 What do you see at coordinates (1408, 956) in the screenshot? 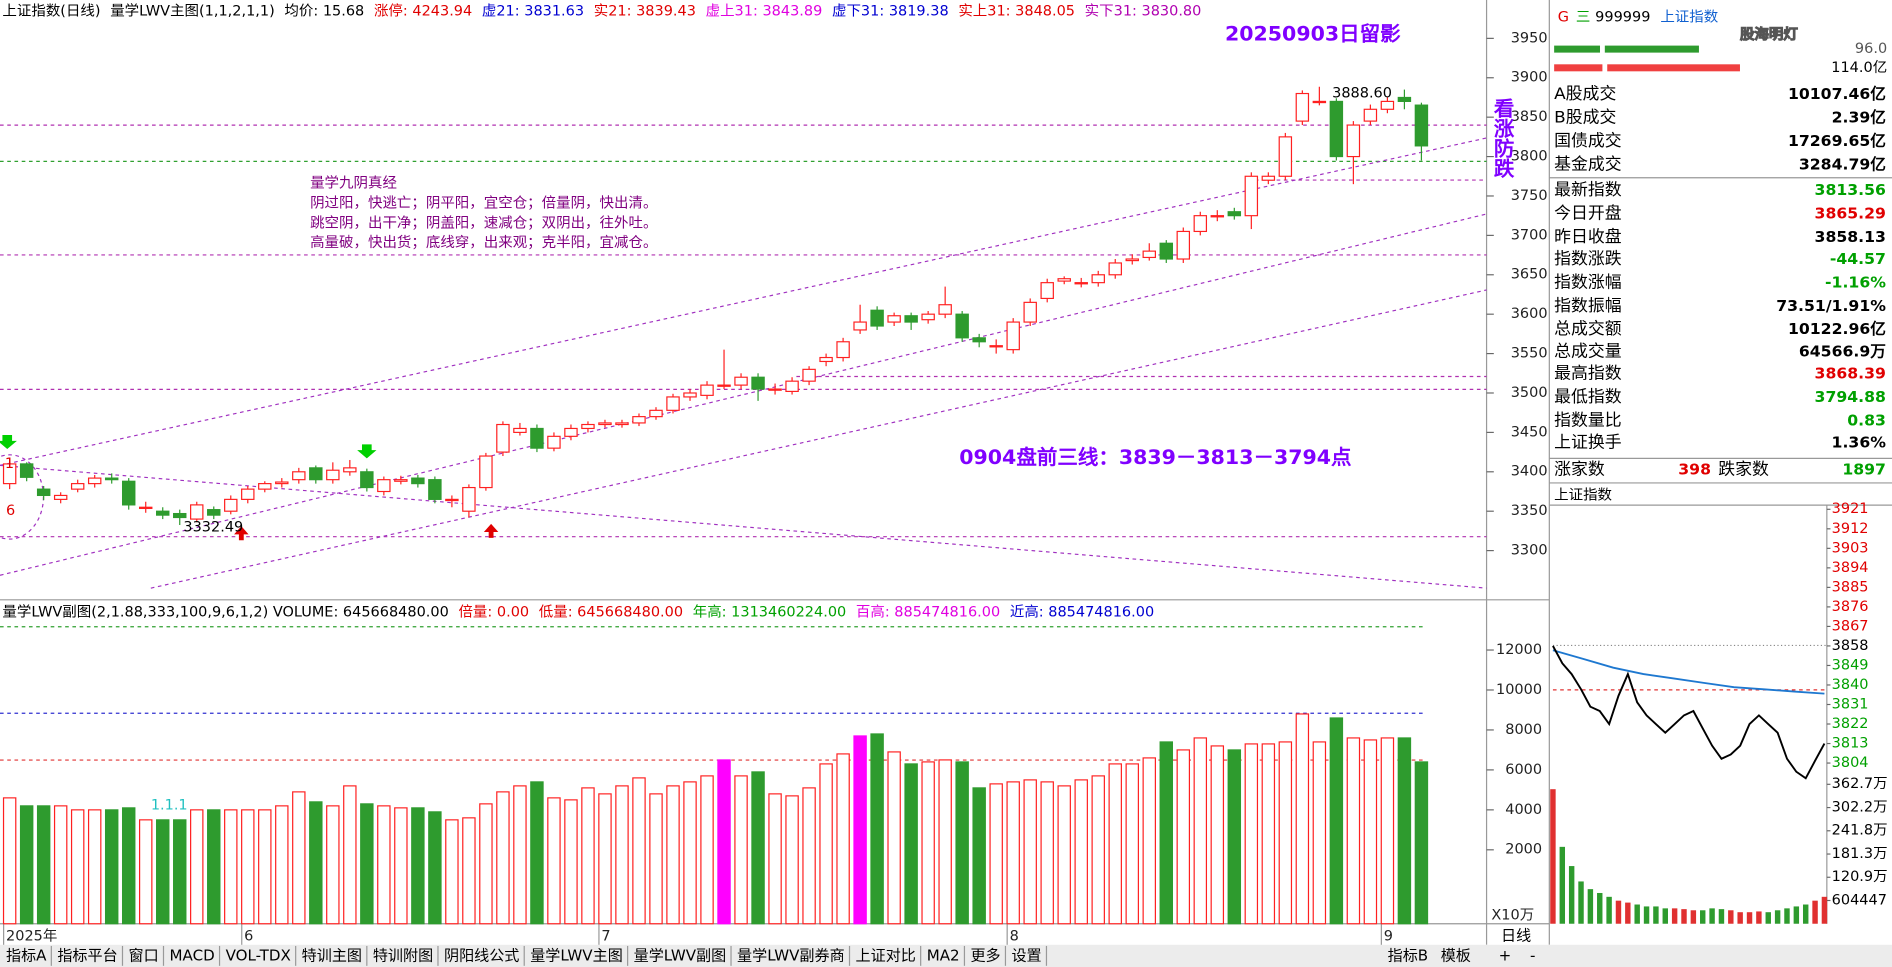
I see `tab: 指标B` at bounding box center [1408, 956].